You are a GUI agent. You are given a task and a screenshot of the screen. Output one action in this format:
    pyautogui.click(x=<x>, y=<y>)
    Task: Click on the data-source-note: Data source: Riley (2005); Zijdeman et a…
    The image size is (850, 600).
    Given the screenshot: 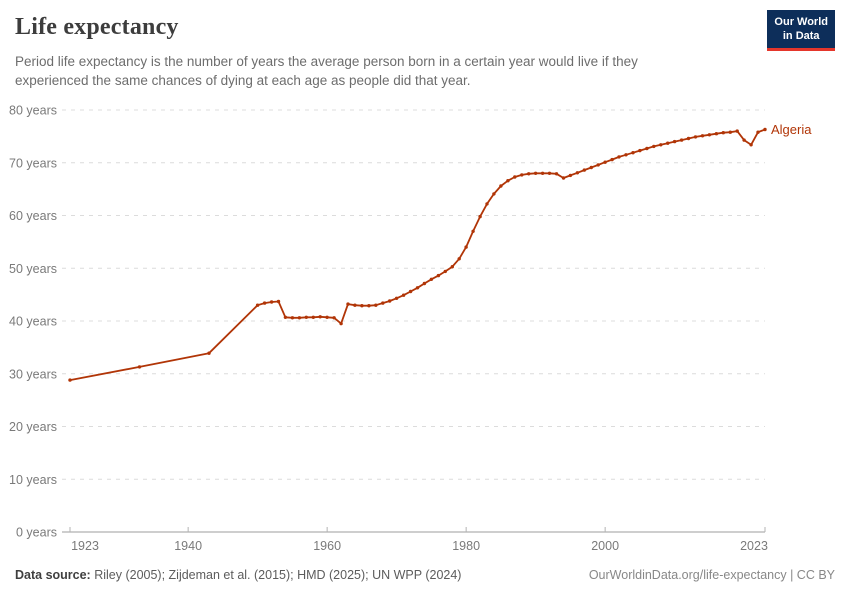 What is the action you would take?
    pyautogui.click(x=238, y=575)
    